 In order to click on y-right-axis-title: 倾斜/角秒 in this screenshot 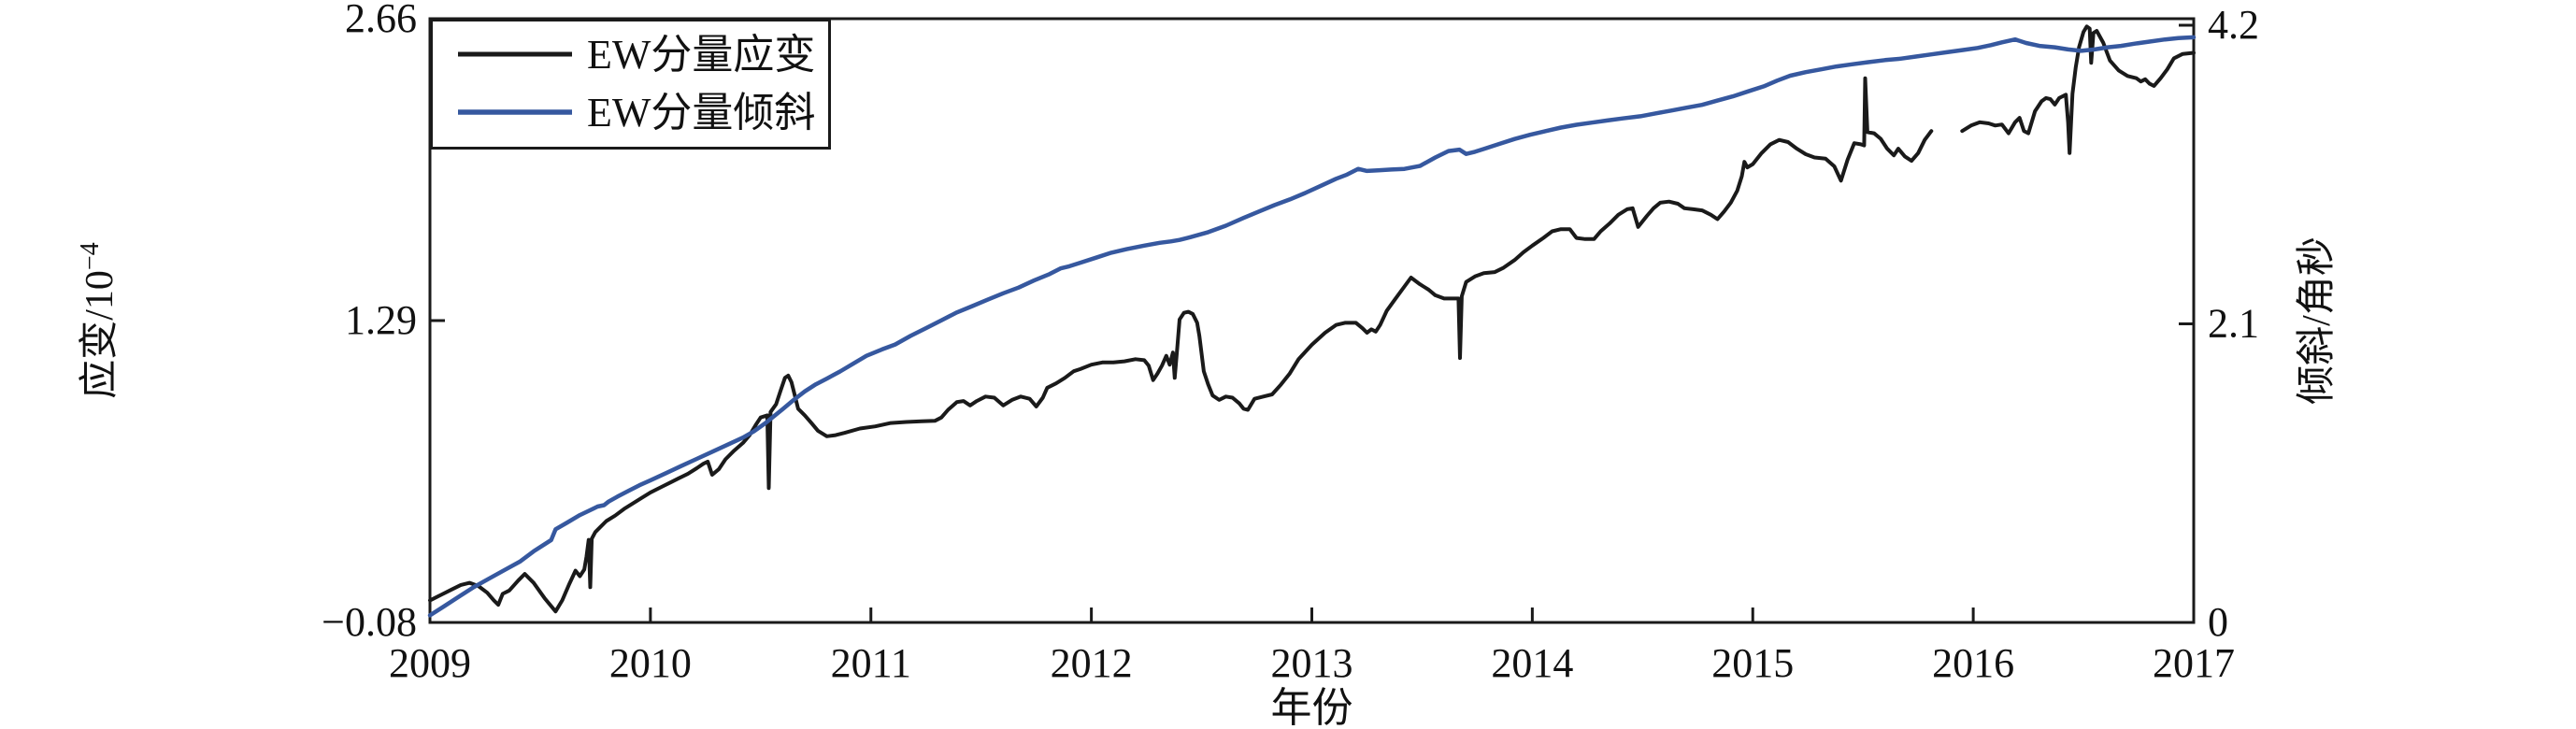, I will do `click(2317, 320)`.